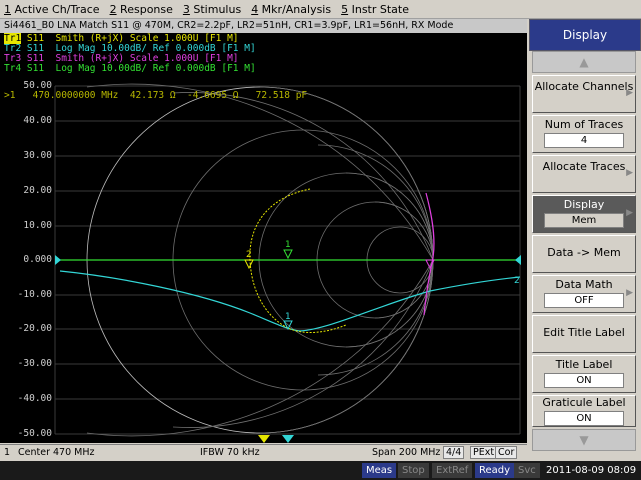 This screenshot has width=641, height=480. What do you see at coordinates (584, 440) in the screenshot?
I see `scroll-down-button: ▼` at bounding box center [584, 440].